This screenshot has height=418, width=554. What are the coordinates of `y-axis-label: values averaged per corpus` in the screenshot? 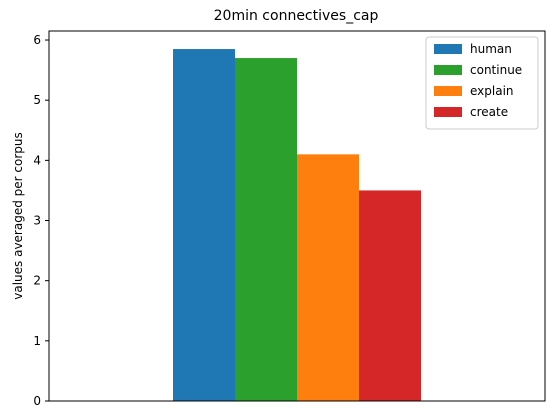 It's located at (18, 216).